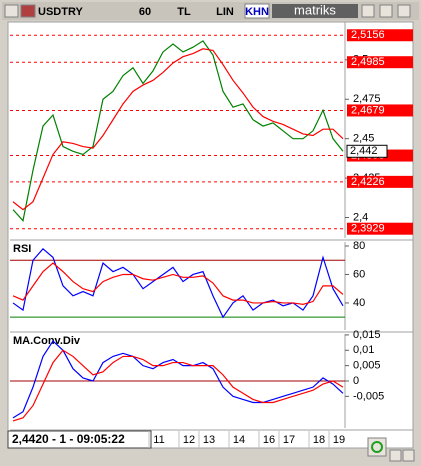  I want to click on symbol: USDTRY, so click(60, 12).